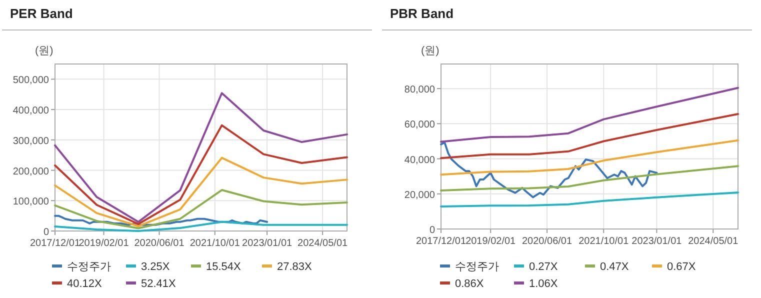 Image resolution: width=761 pixels, height=298 pixels. I want to click on legend-label: 27.83X, so click(295, 267).